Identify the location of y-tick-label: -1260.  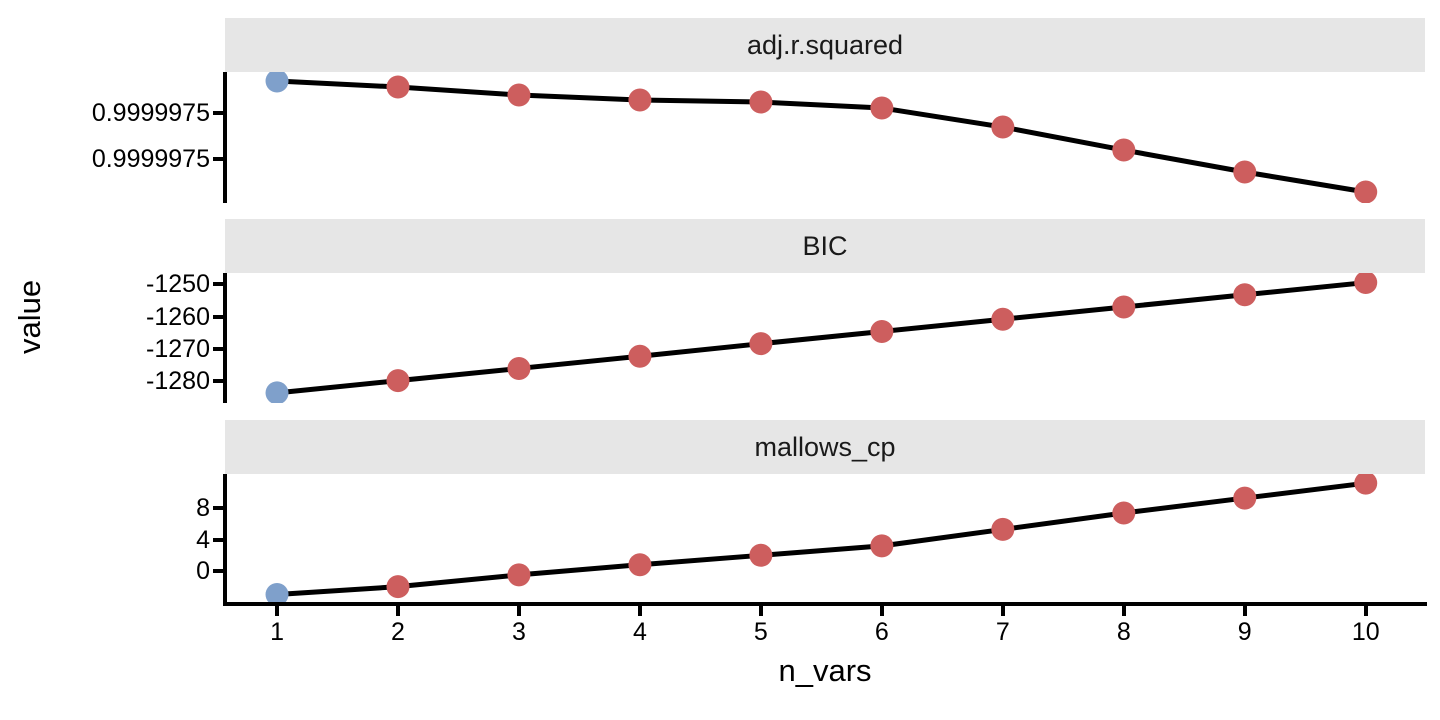
(178, 316).